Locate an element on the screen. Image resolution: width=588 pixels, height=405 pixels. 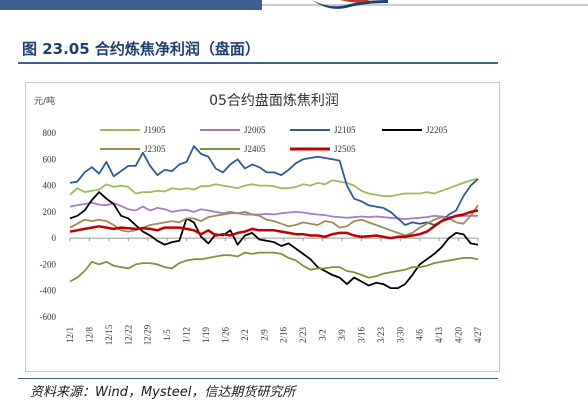
series-line-j1905 is located at coordinates (274, 187).